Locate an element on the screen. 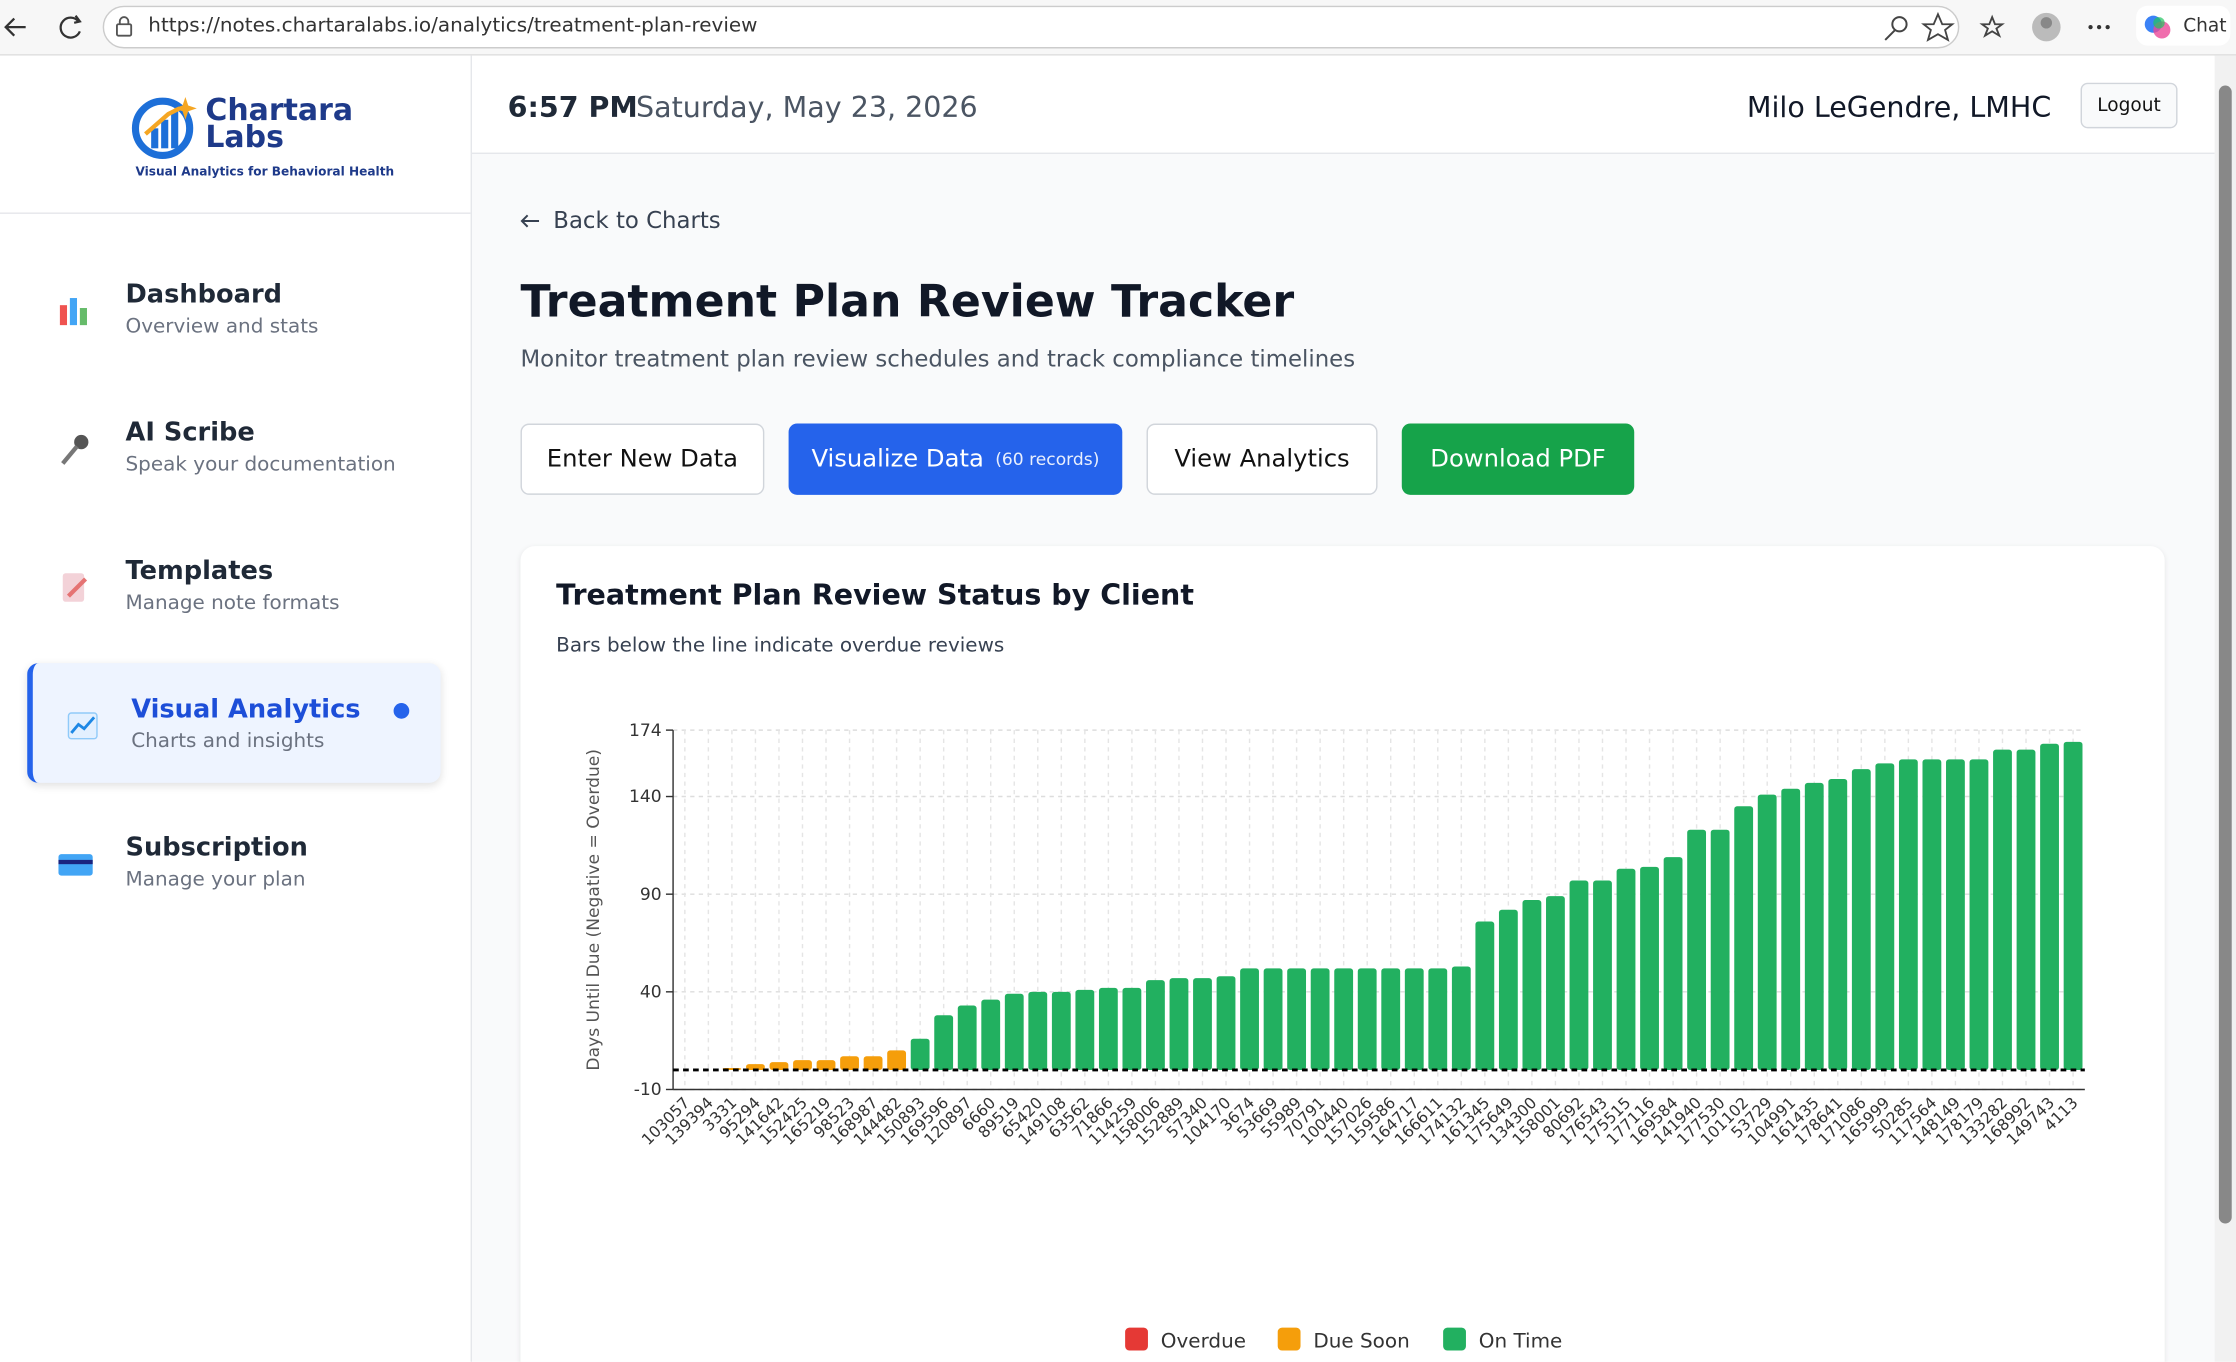 The width and height of the screenshot is (2236, 1362). logo-line: Chartara is located at coordinates (279, 109).